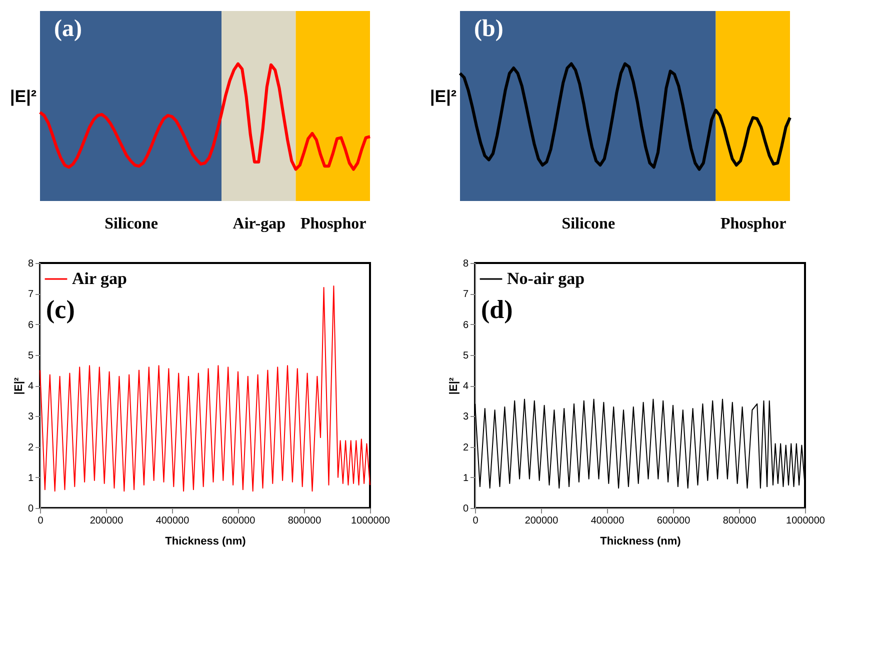 The height and width of the screenshot is (664, 882). Describe the element at coordinates (60, 309) in the screenshot. I see `annotation: (c)` at that location.